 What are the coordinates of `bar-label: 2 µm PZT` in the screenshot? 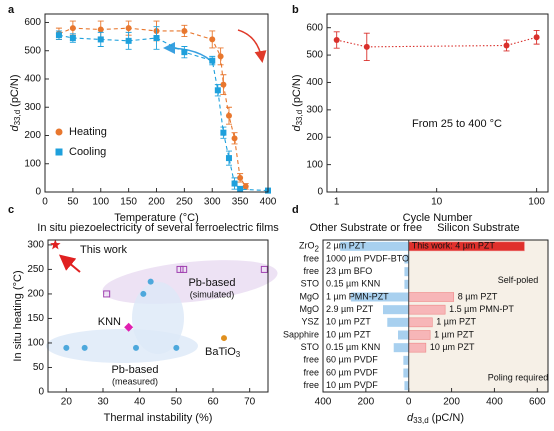 It's located at (346, 246).